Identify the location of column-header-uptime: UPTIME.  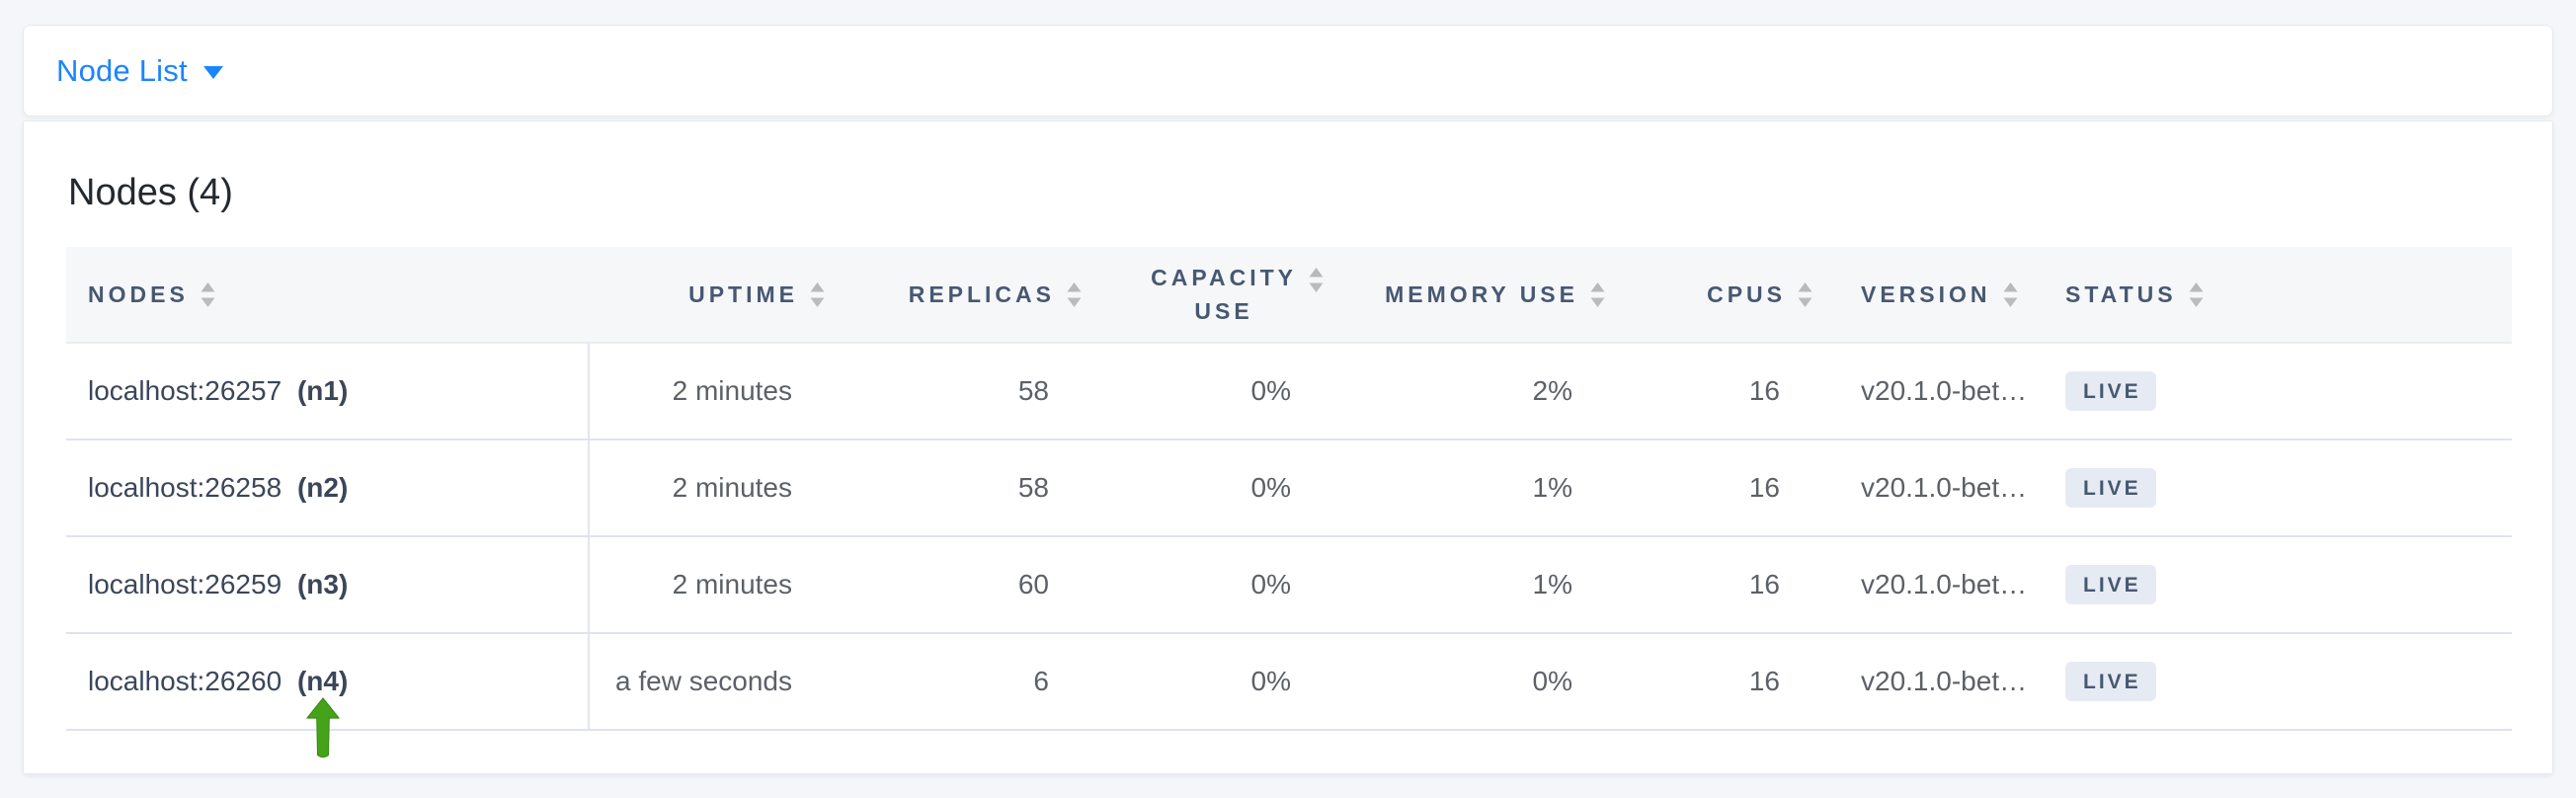
(707, 295).